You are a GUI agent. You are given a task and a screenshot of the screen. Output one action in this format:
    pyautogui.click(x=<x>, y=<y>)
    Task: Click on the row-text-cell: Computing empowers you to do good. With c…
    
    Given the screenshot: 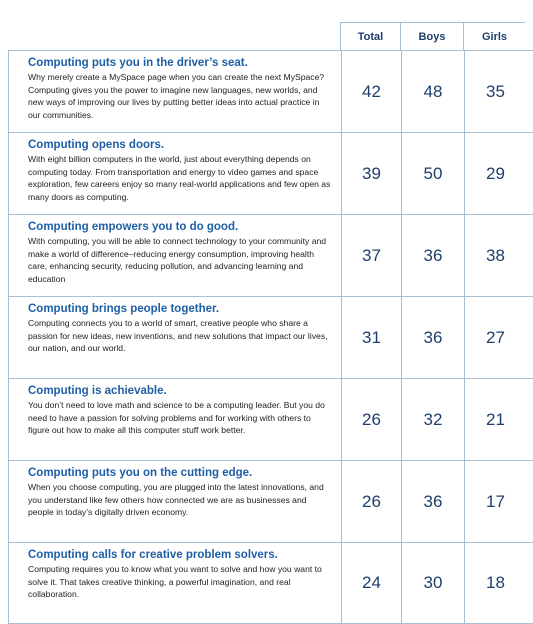 What is the action you would take?
    pyautogui.click(x=175, y=255)
    